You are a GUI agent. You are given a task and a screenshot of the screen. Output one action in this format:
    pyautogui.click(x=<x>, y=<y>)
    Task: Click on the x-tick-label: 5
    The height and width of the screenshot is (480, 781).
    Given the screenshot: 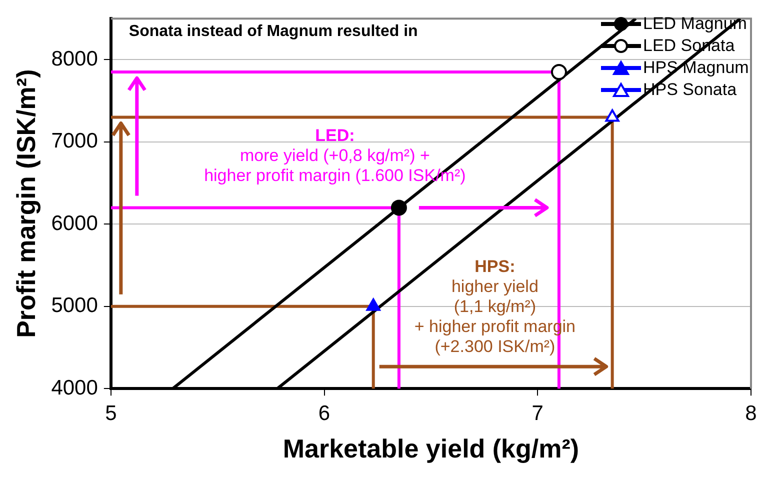 What is the action you would take?
    pyautogui.click(x=111, y=413)
    